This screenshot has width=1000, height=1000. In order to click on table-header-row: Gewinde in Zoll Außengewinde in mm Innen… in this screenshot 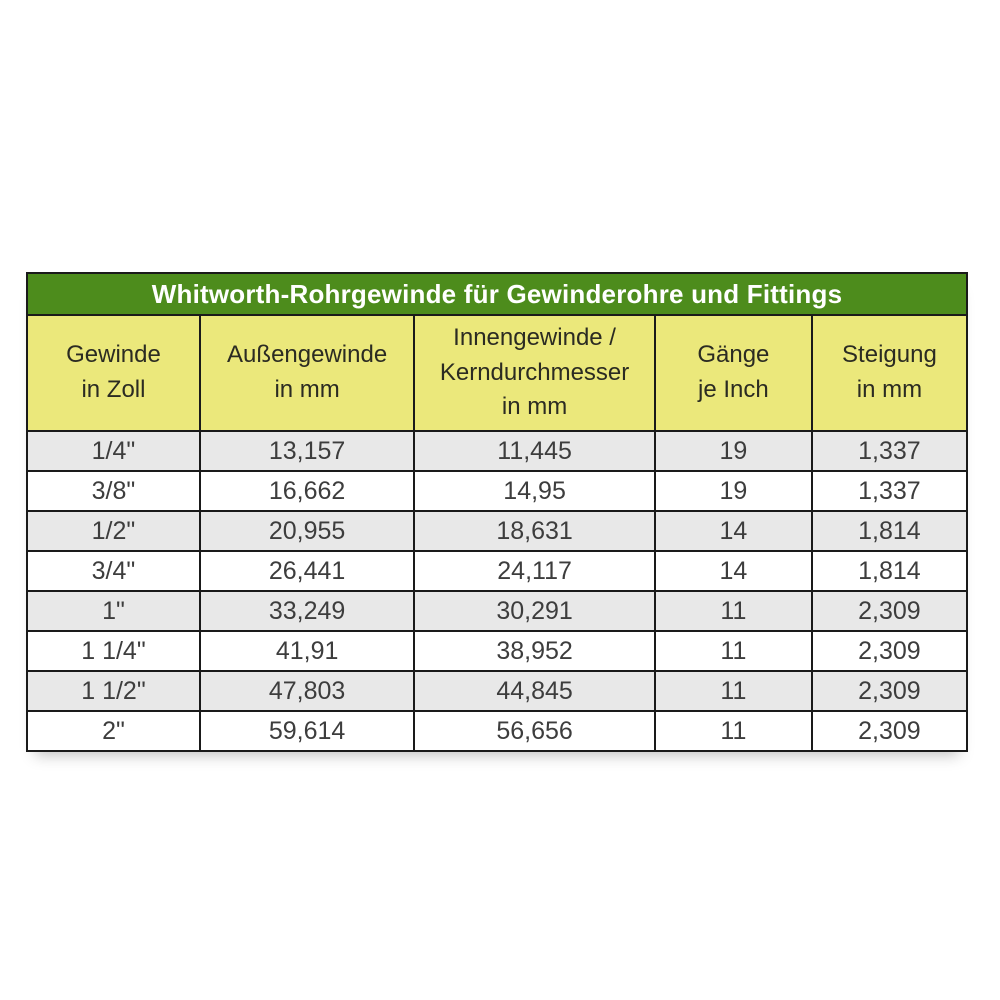, I will do `click(497, 373)`.